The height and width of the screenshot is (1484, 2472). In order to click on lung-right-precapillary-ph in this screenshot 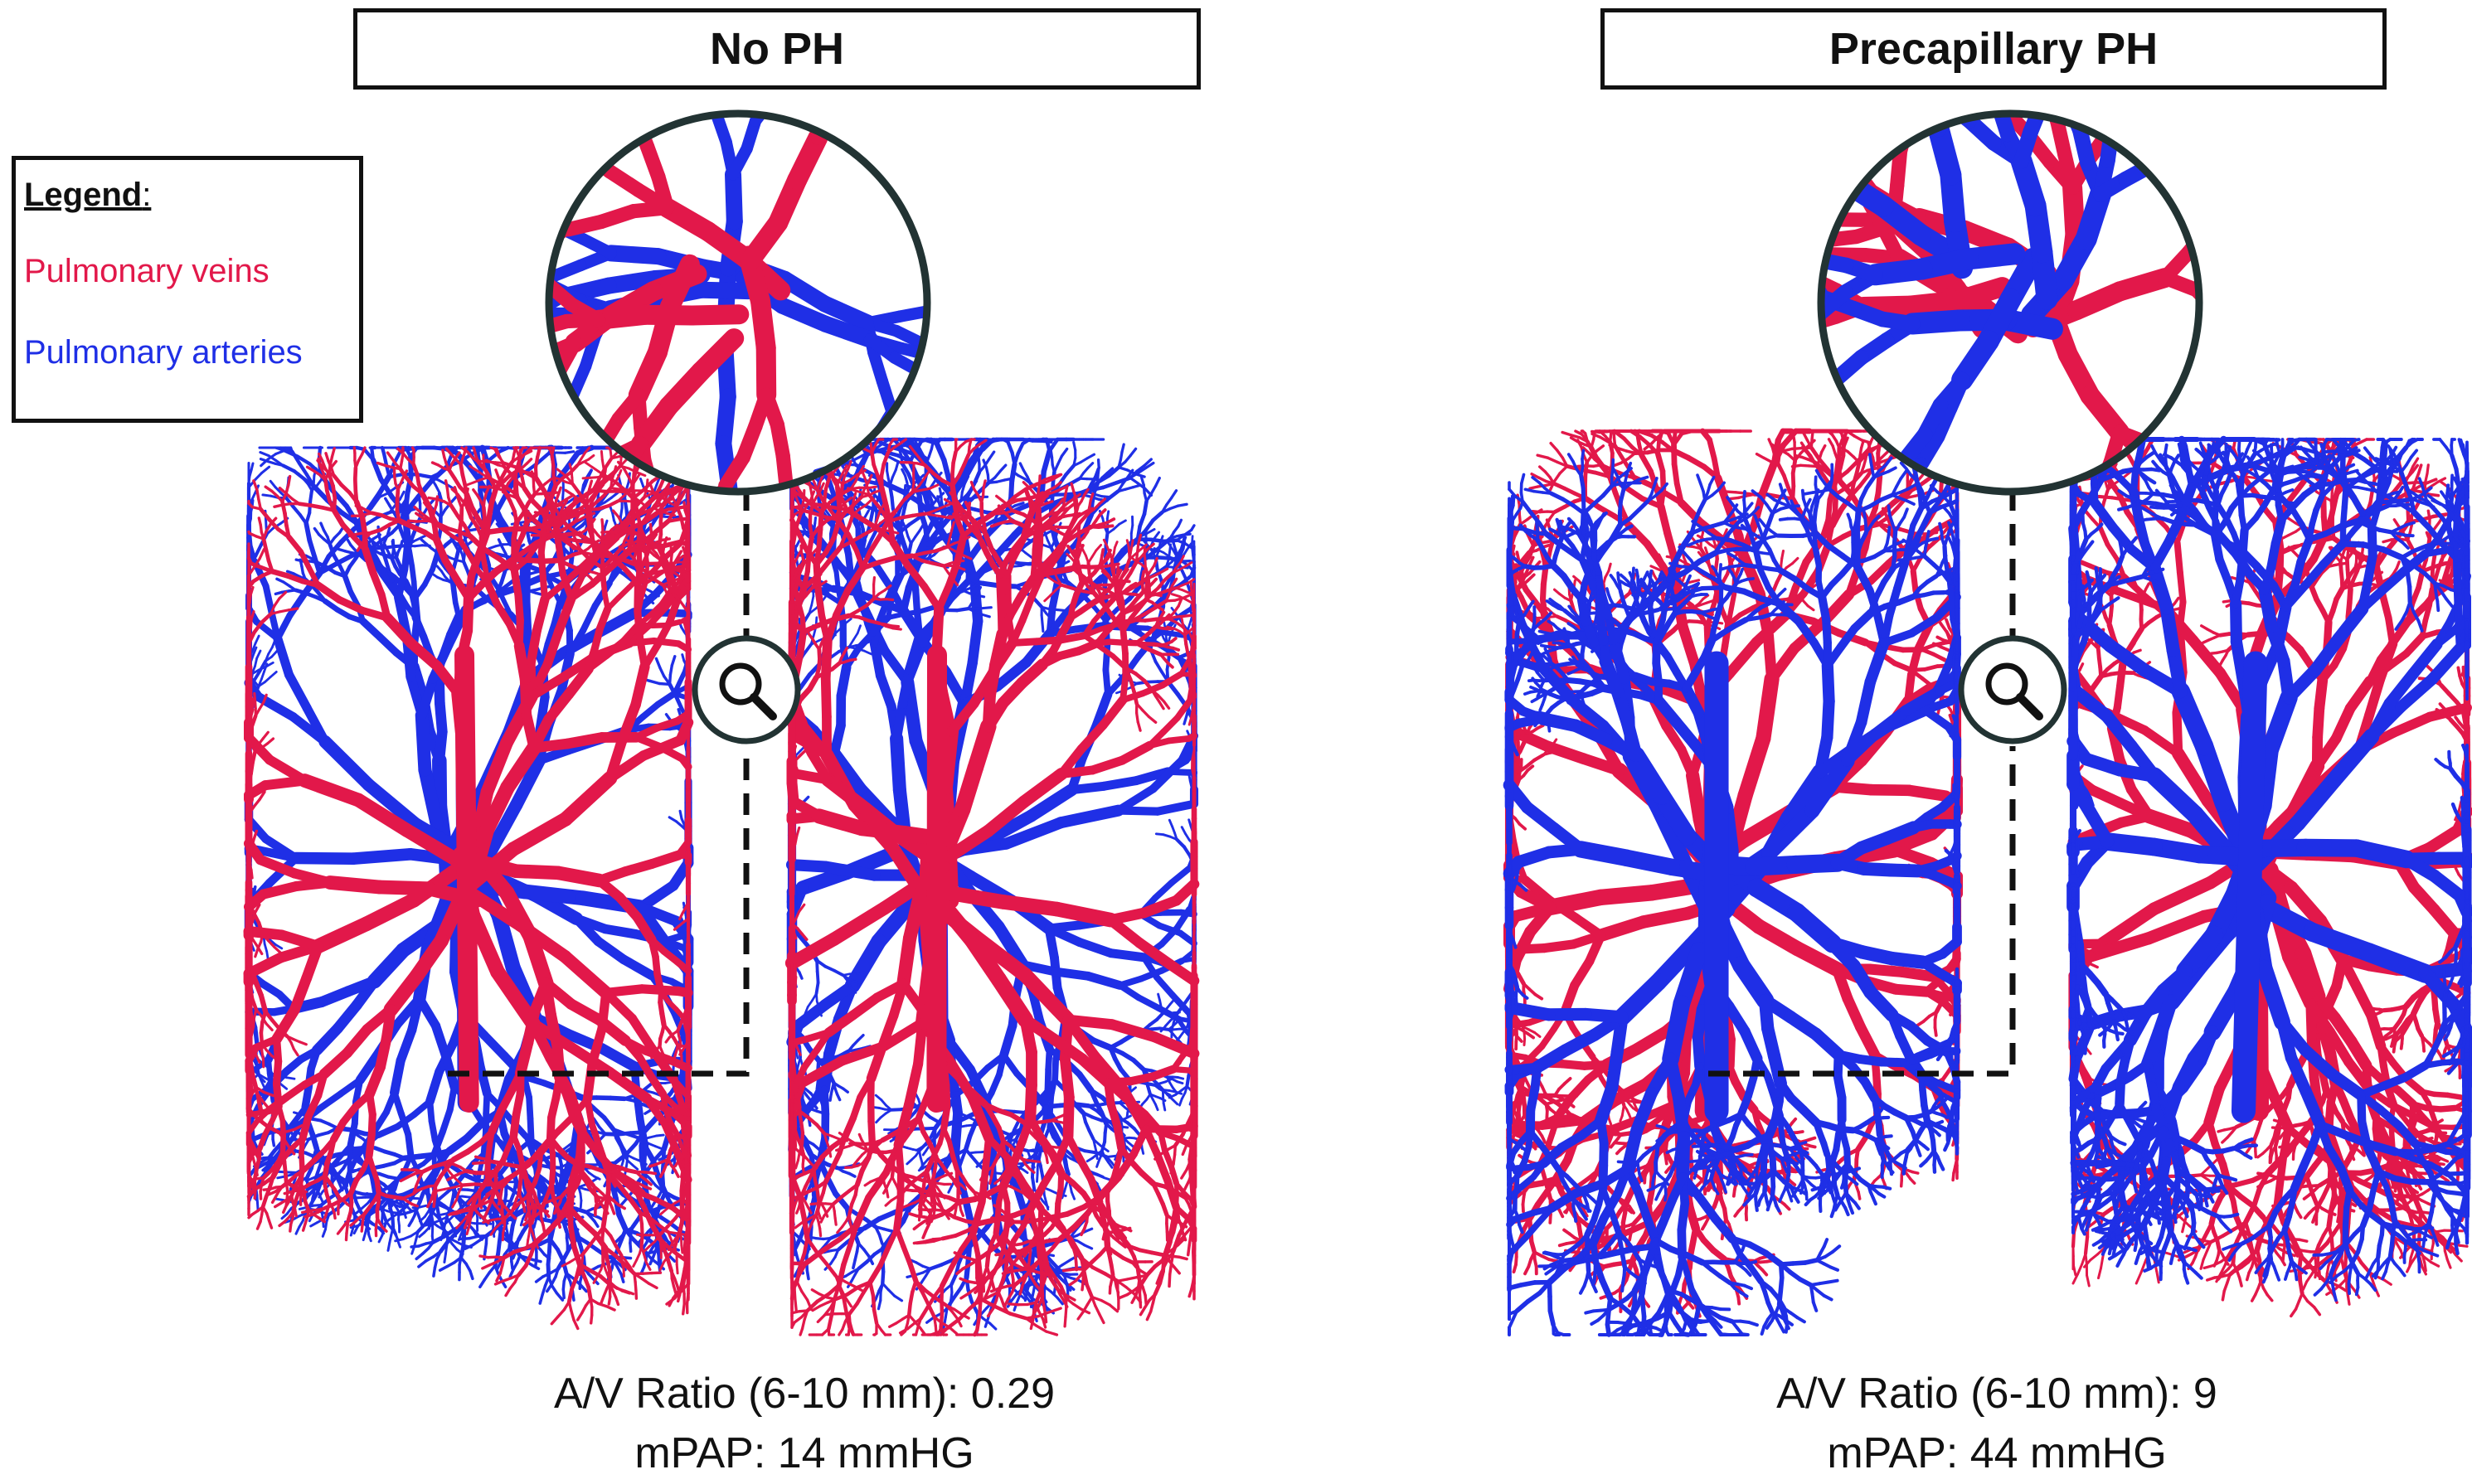, I will do `click(2270, 877)`.